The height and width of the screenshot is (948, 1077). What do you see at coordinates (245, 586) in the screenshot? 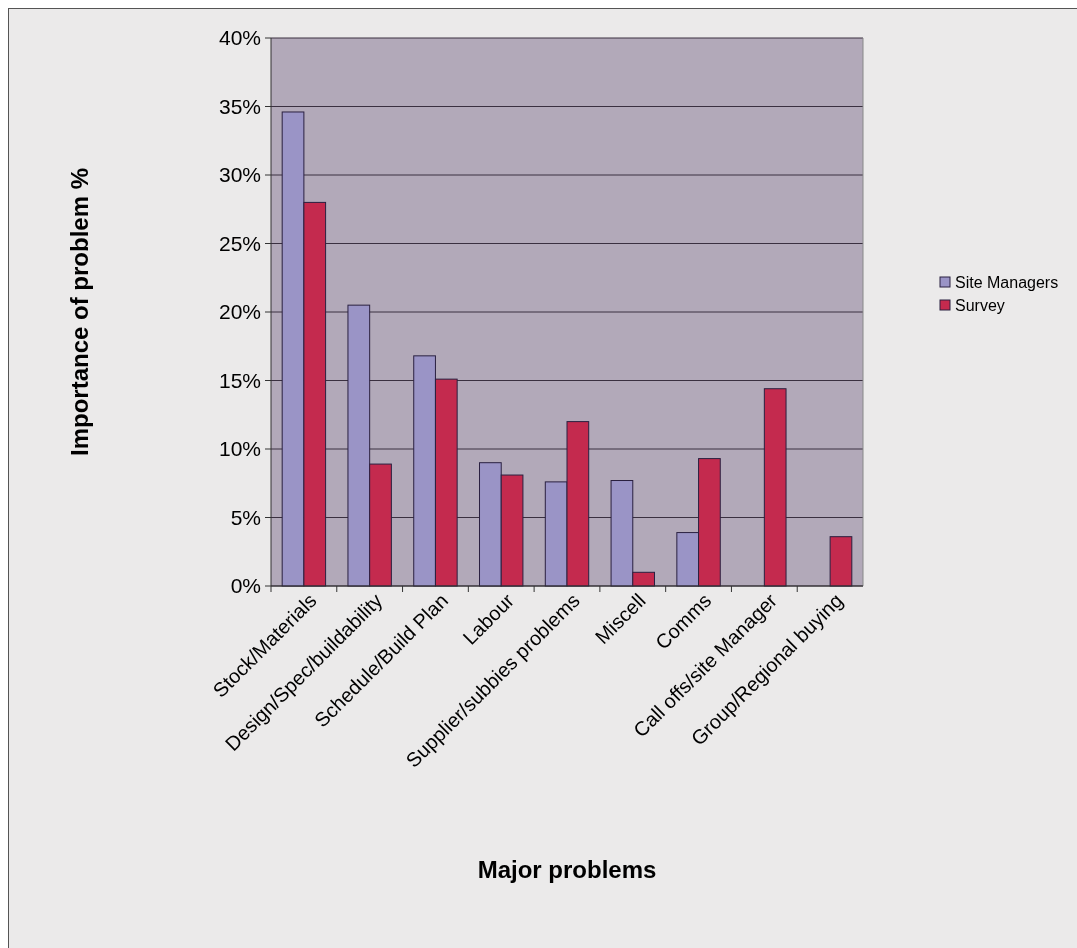
I see `y-tick-label: 0%` at bounding box center [245, 586].